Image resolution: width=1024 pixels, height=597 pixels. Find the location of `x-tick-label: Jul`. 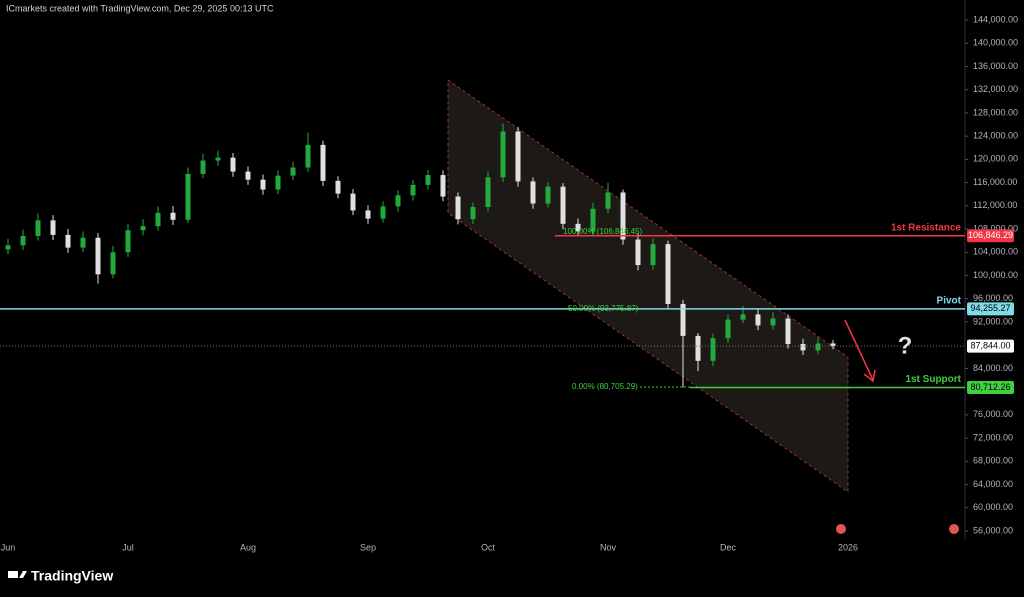

x-tick-label: Jul is located at coordinates (128, 547).